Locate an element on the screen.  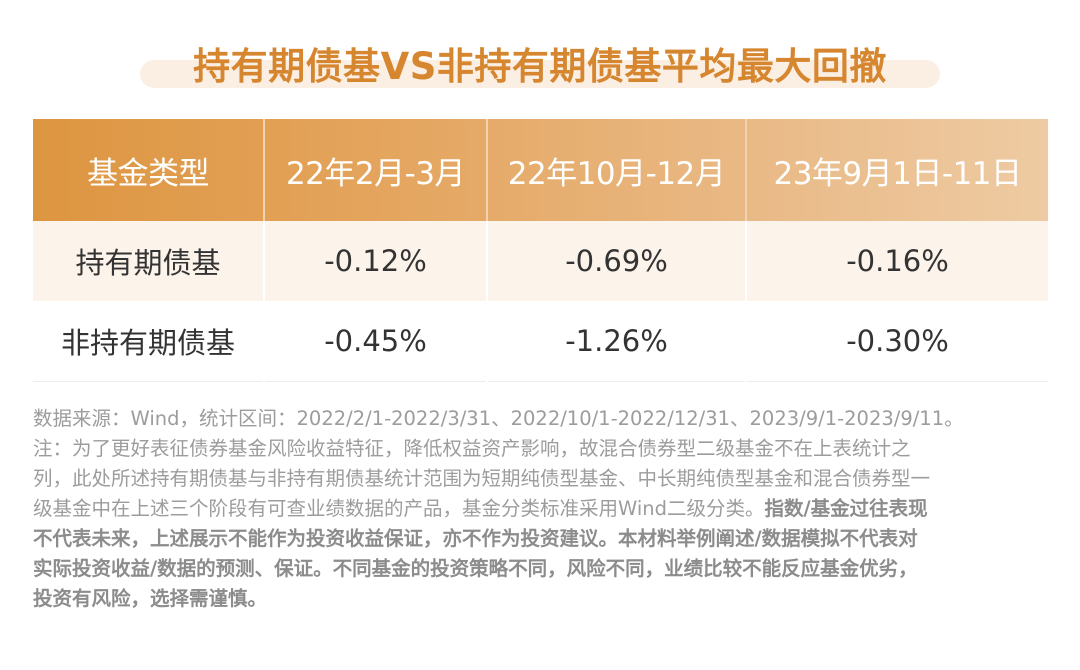
note-text: 级基金中在上述三个阶段有可查业绩数据的产品，基金分类标准采用Wind二级分类。 is located at coordinates (399, 508).